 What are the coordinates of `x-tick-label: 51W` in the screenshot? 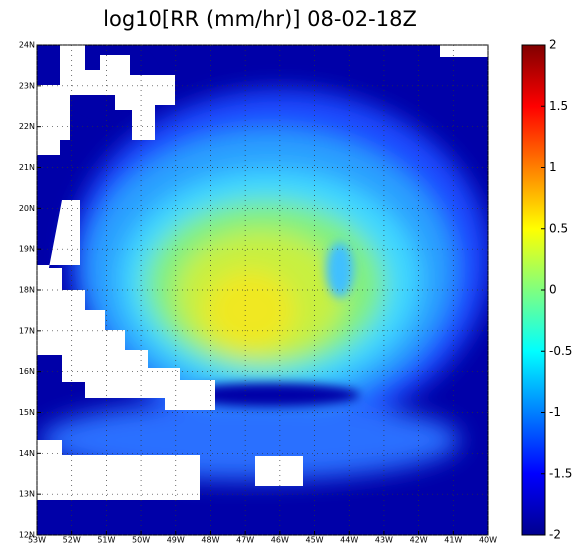 It's located at (106, 540).